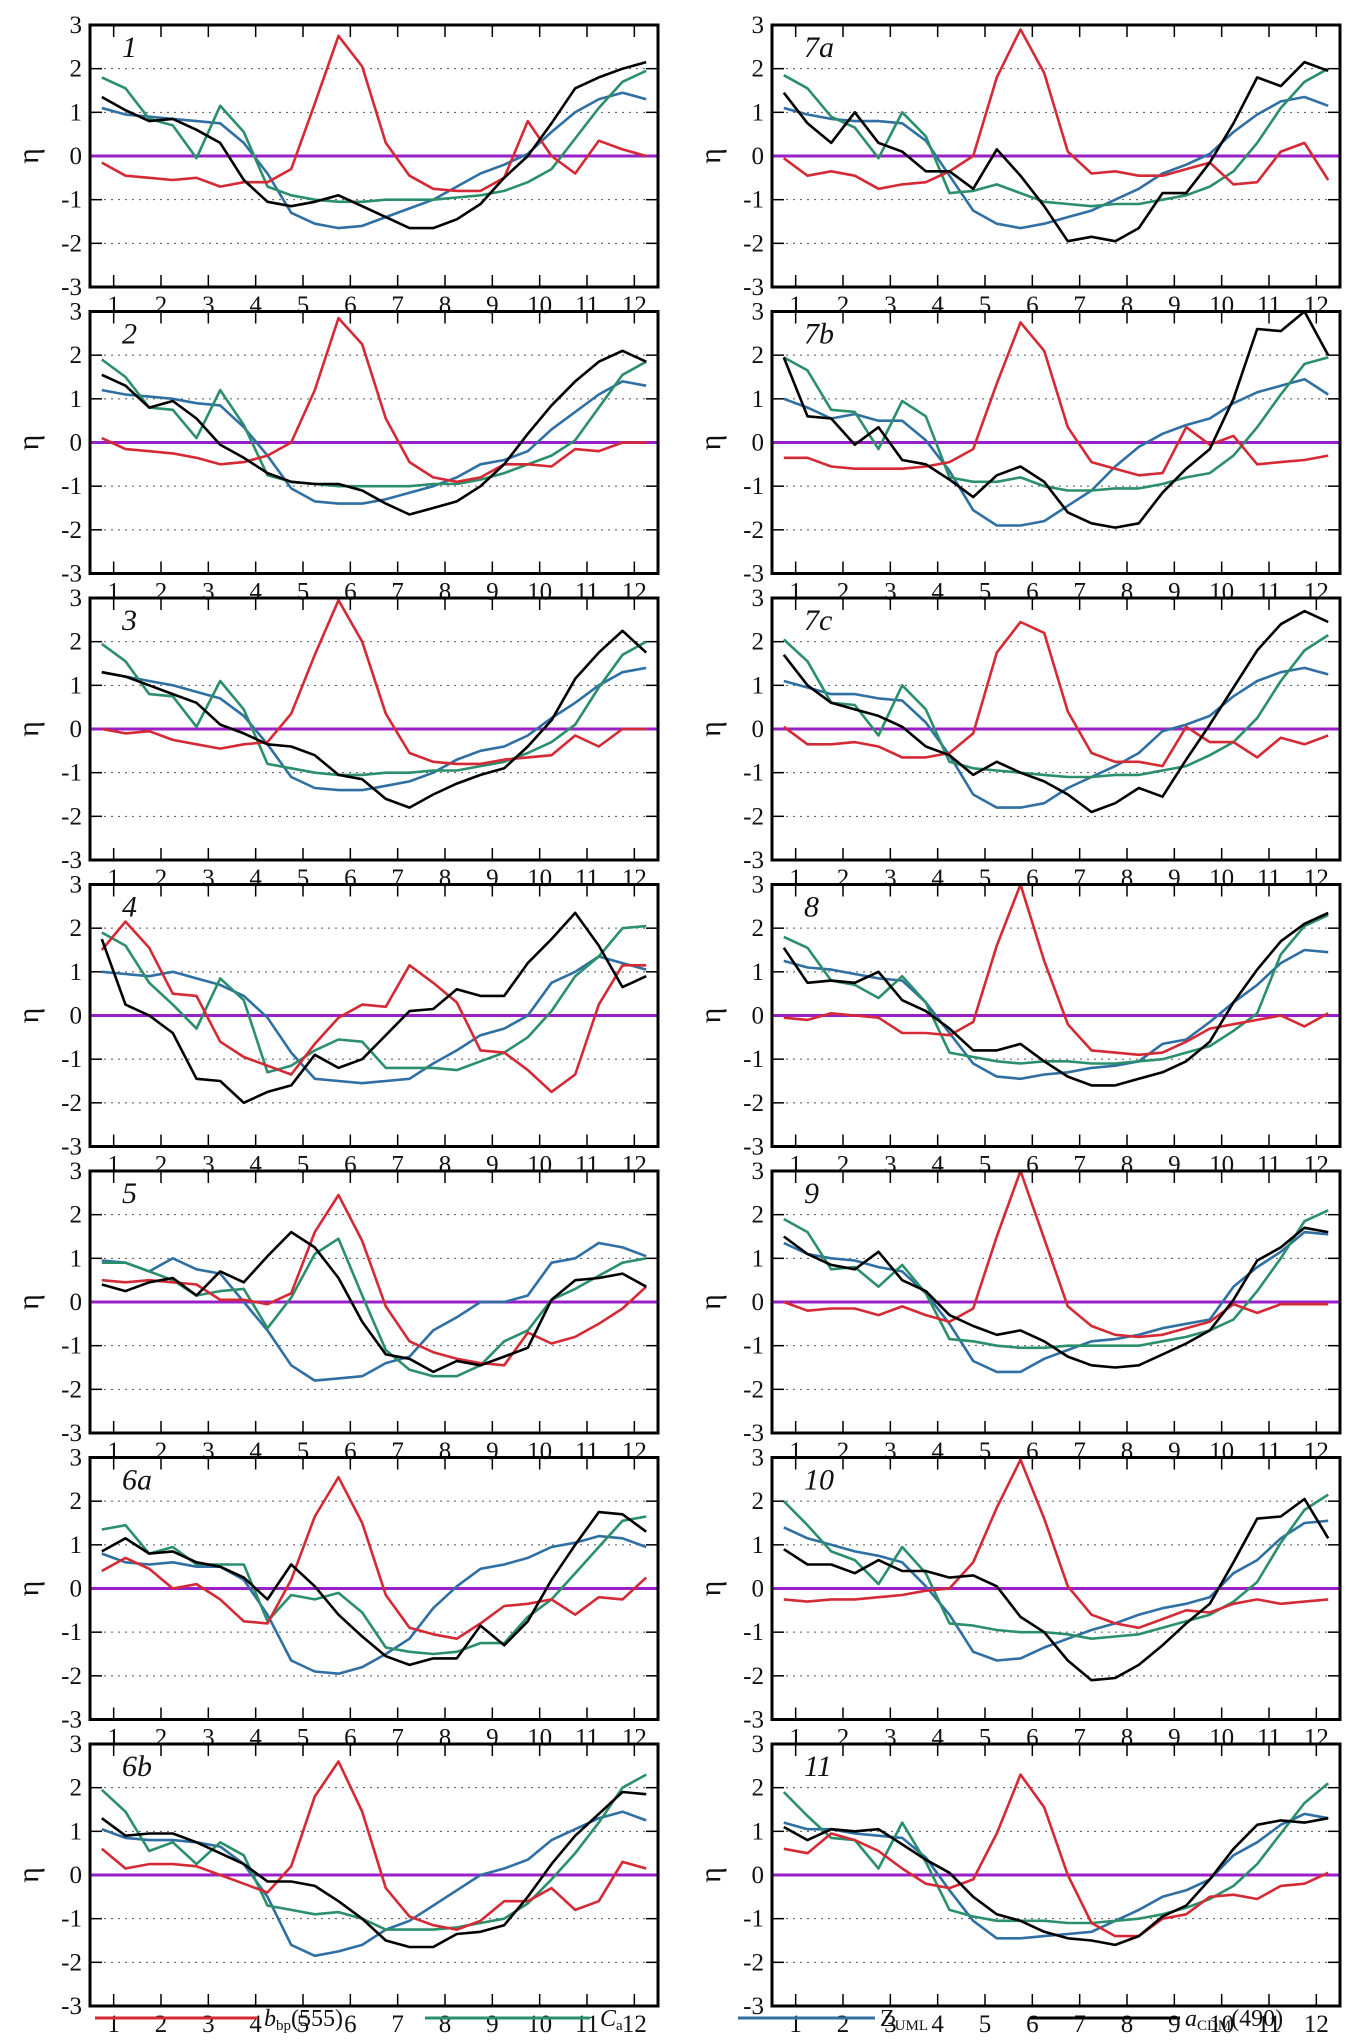 The image size is (1364, 2042). I want to click on legend-label-sub: CDM, so click(1214, 2026).